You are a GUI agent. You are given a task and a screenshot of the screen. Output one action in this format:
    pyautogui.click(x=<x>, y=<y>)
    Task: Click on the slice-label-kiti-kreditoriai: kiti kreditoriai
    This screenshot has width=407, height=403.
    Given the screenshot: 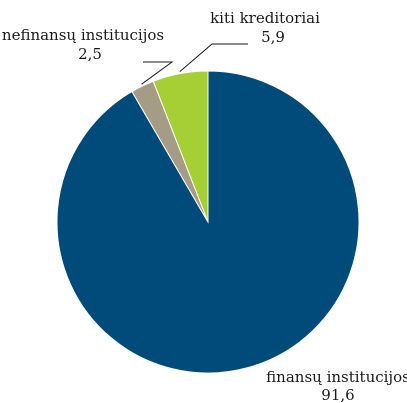 What is the action you would take?
    pyautogui.click(x=265, y=18)
    